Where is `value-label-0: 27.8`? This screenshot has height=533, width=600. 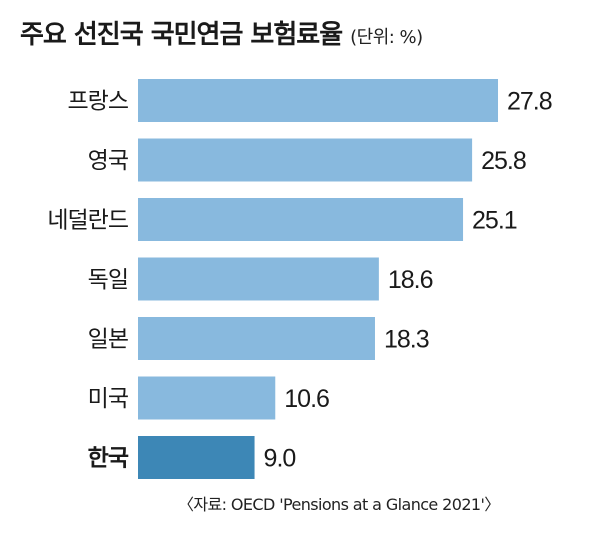
value-label-0: 27.8 is located at coordinates (529, 102).